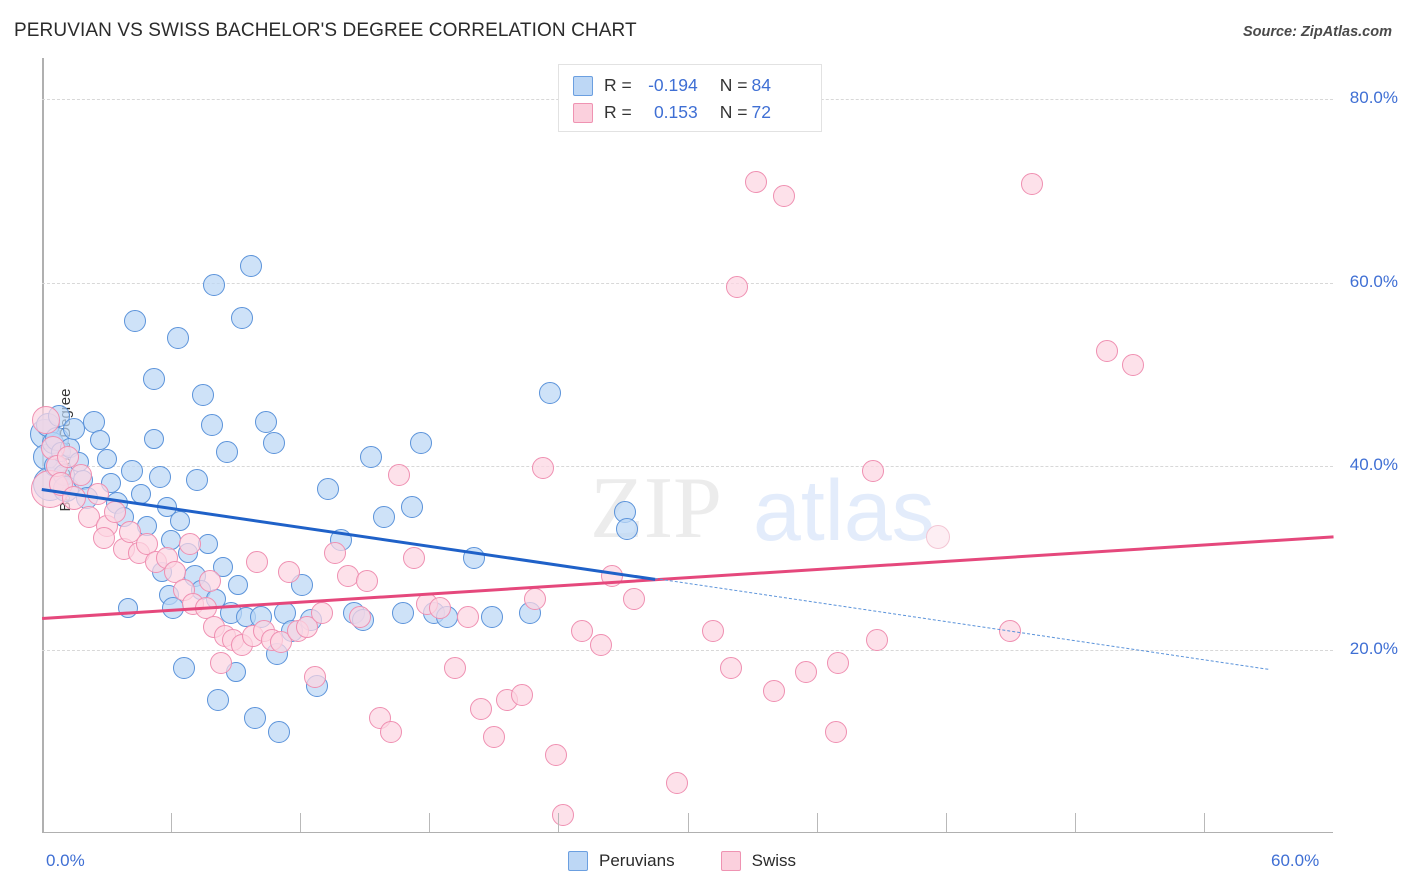  What do you see at coordinates (758, 861) in the screenshot?
I see `legend-item-swiss: Swiss` at bounding box center [758, 861].